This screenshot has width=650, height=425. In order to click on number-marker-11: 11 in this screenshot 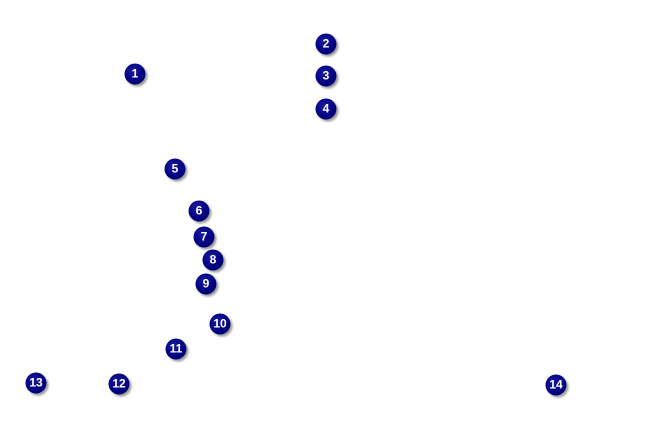, I will do `click(176, 349)`.